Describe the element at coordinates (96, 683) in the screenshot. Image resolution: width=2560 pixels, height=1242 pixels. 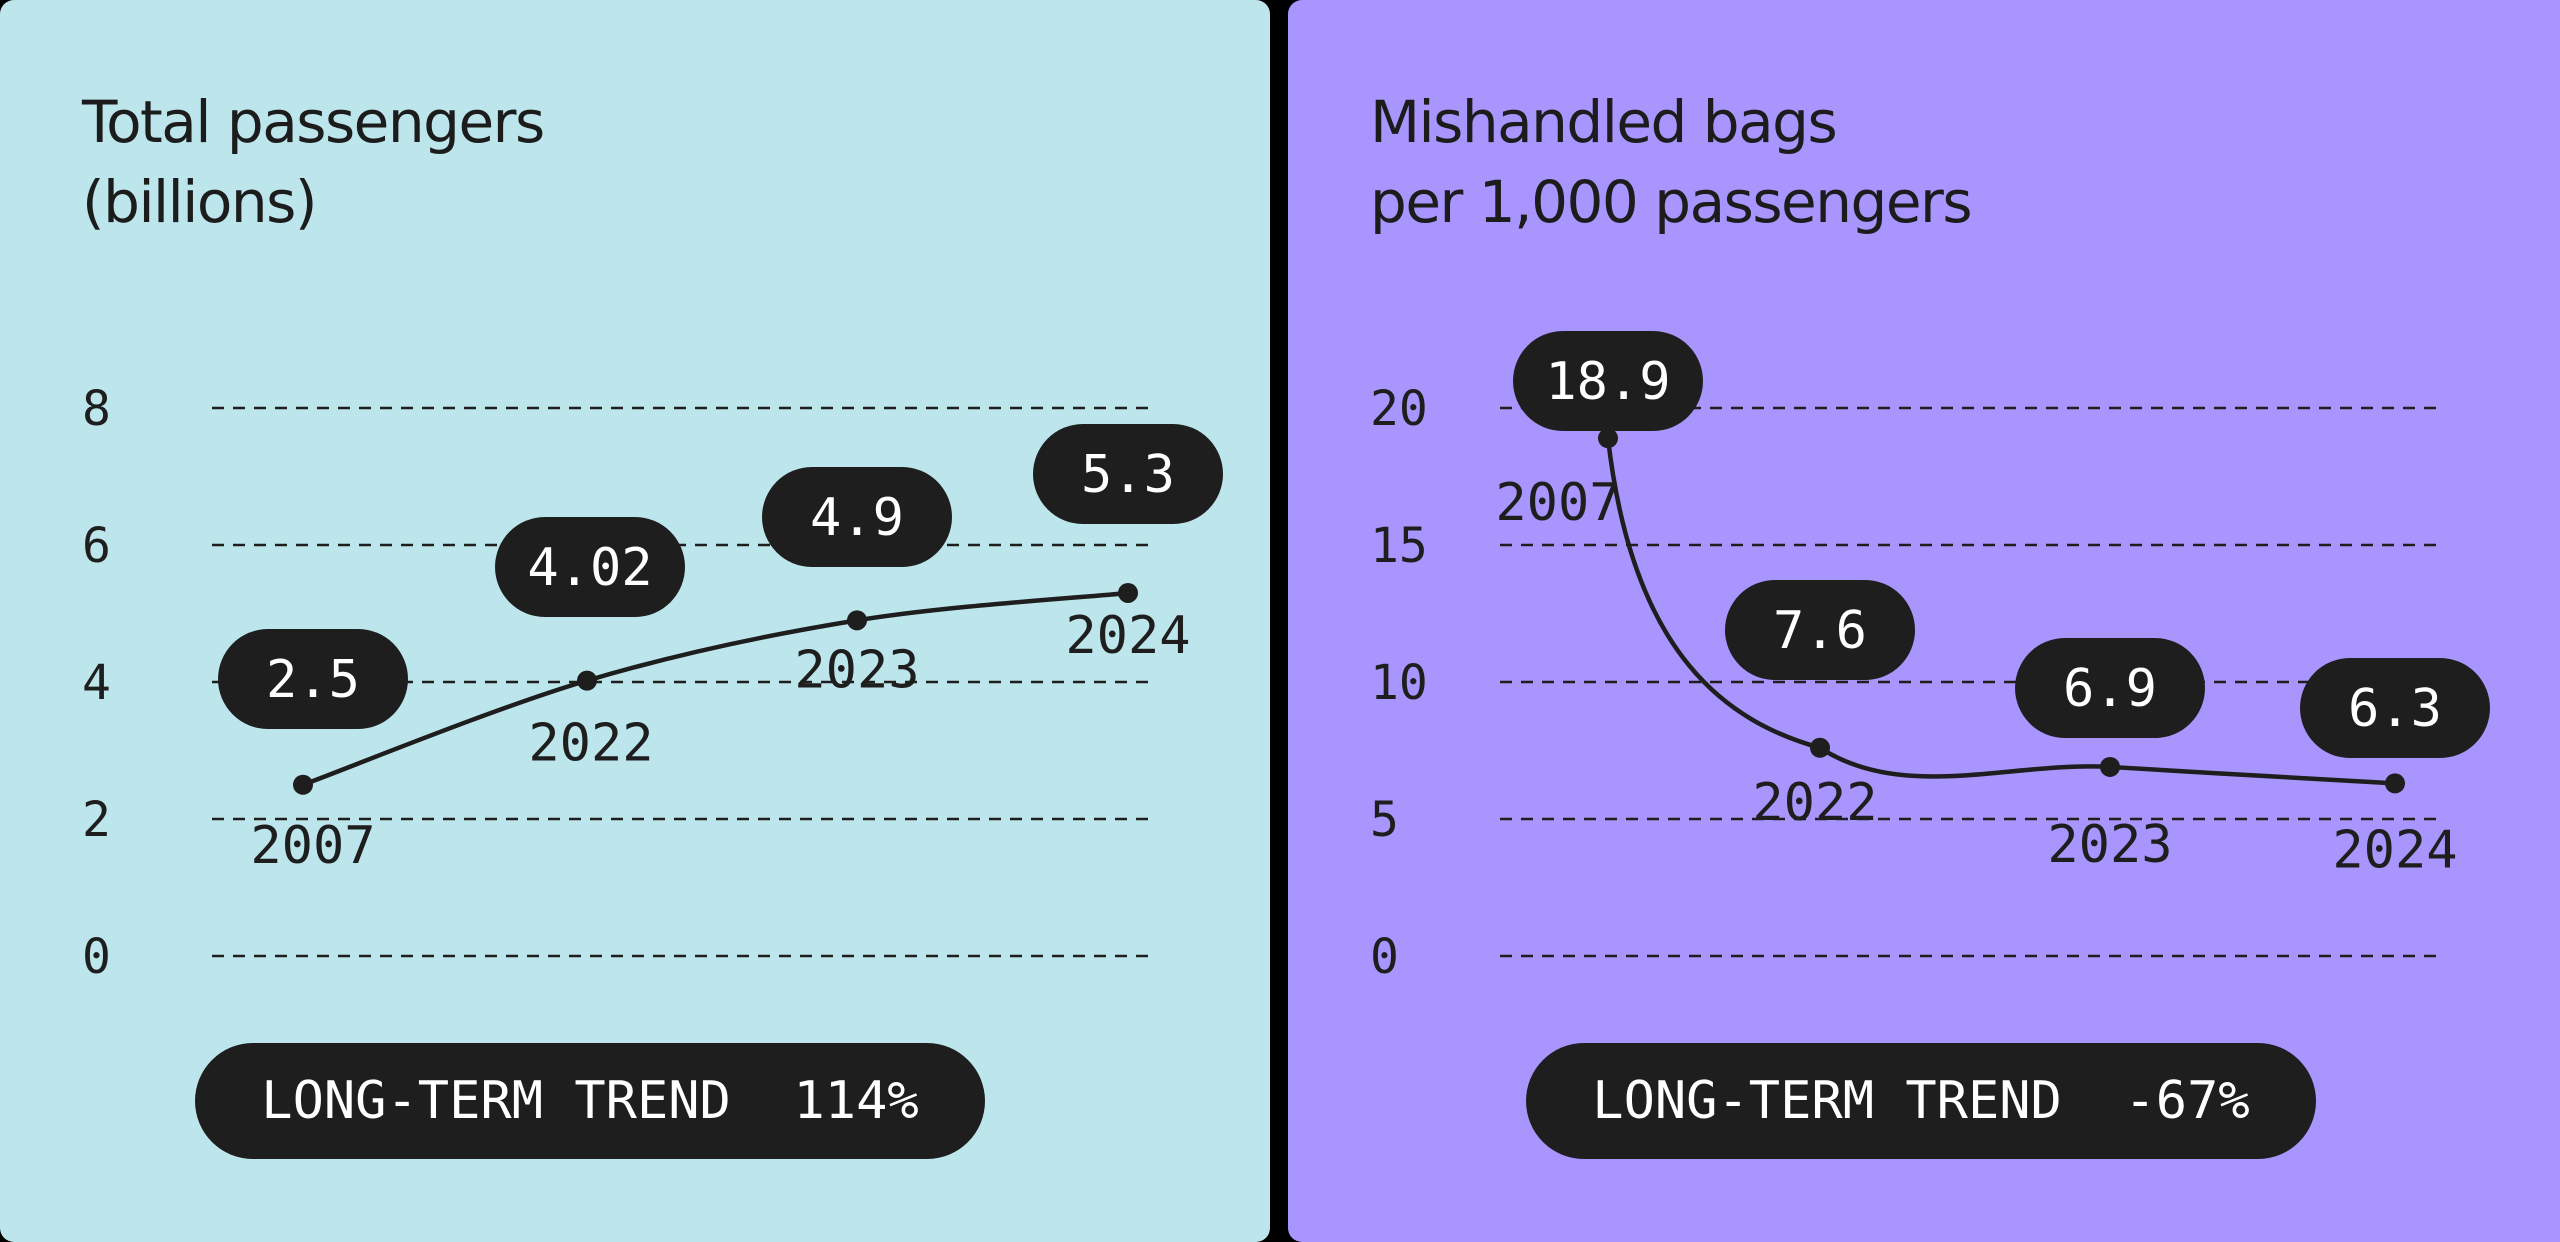
I see `y-tick-label: 4` at that location.